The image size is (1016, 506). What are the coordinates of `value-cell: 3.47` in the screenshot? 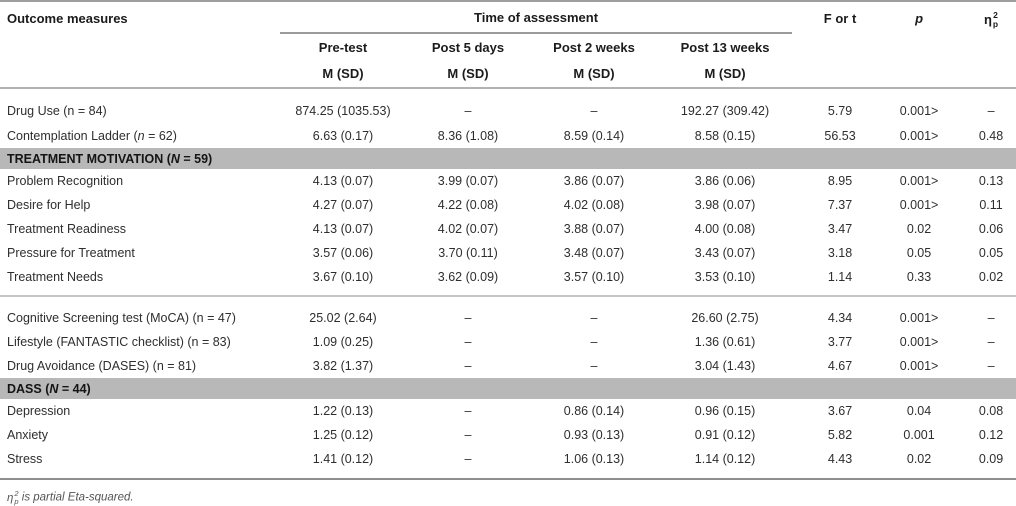 It's located at (840, 229).